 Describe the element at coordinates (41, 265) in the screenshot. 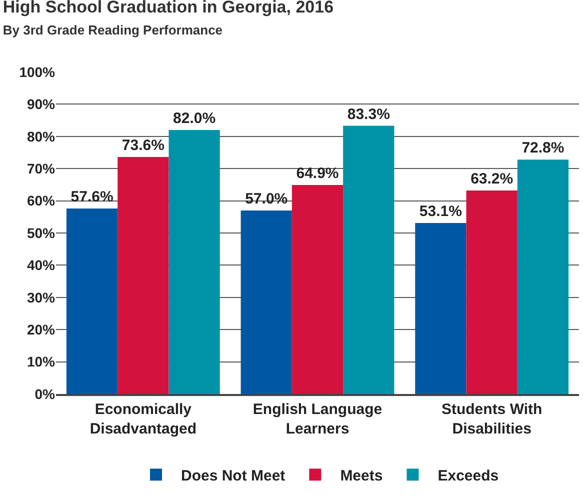

I see `y-tick-label: 40%` at that location.